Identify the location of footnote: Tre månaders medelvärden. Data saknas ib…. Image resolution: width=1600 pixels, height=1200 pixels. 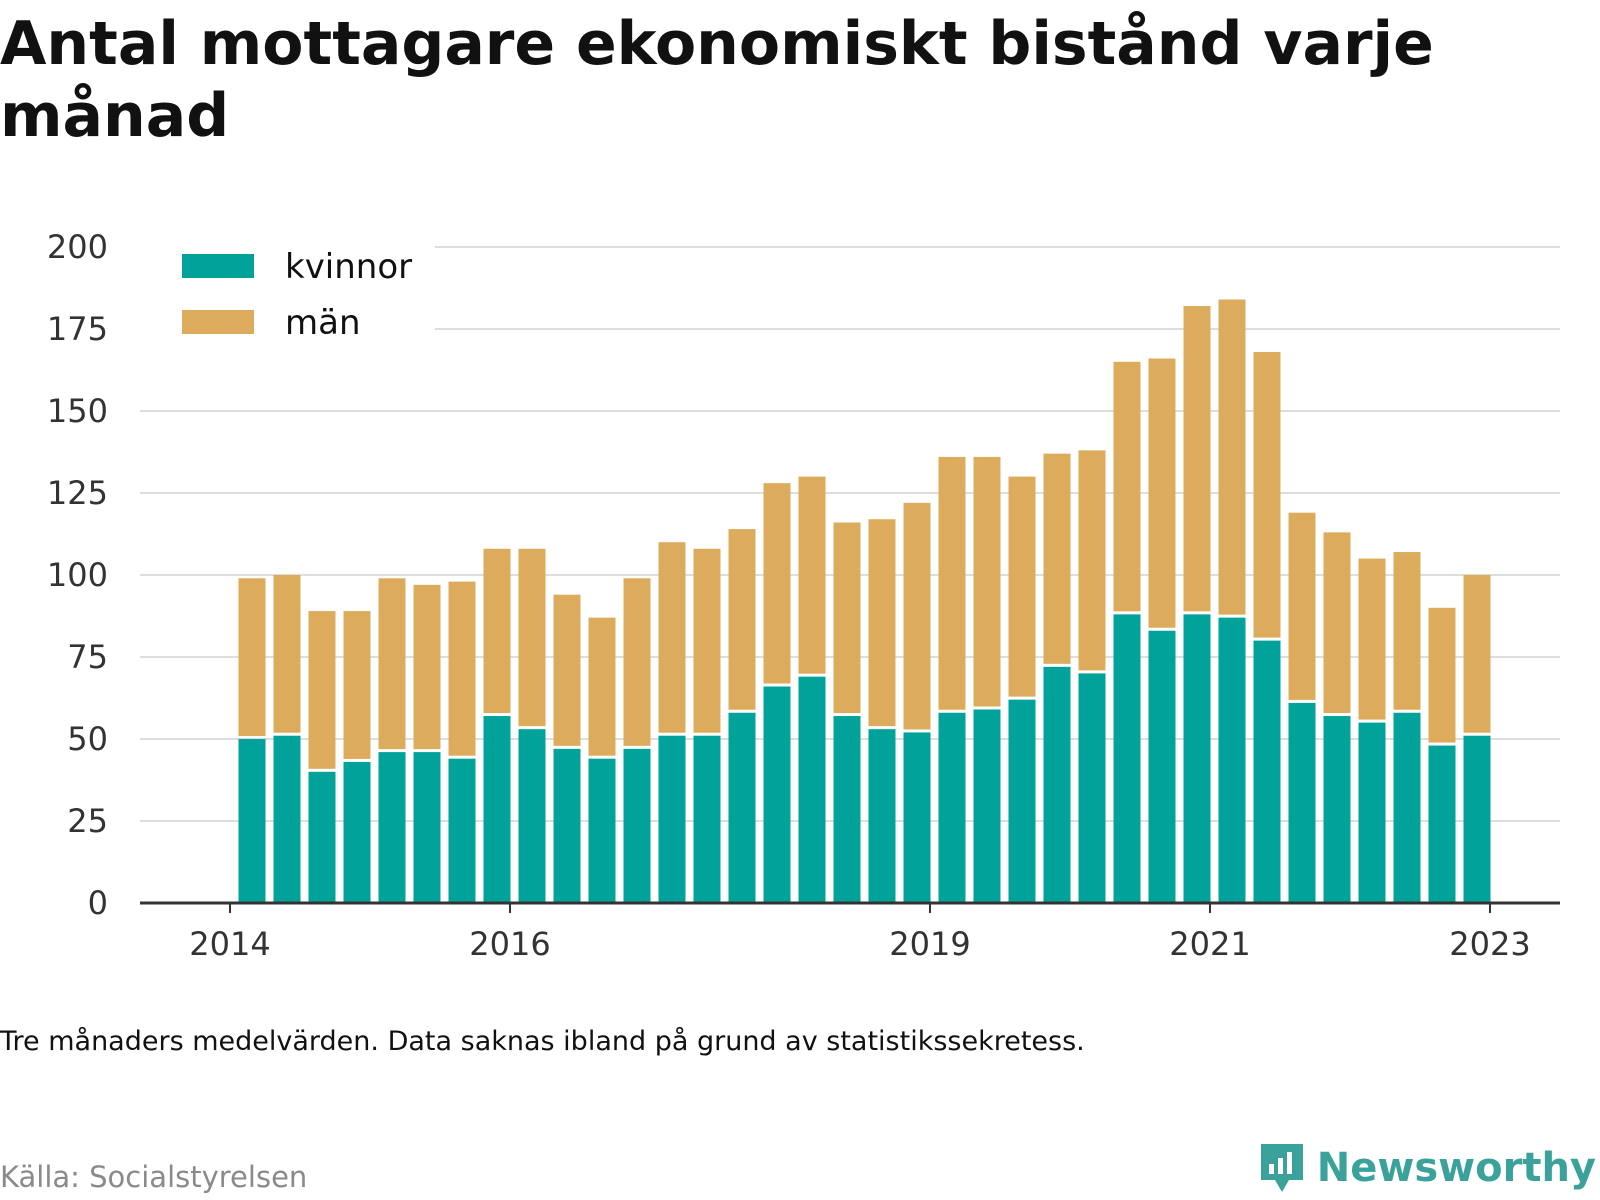
(542, 1041).